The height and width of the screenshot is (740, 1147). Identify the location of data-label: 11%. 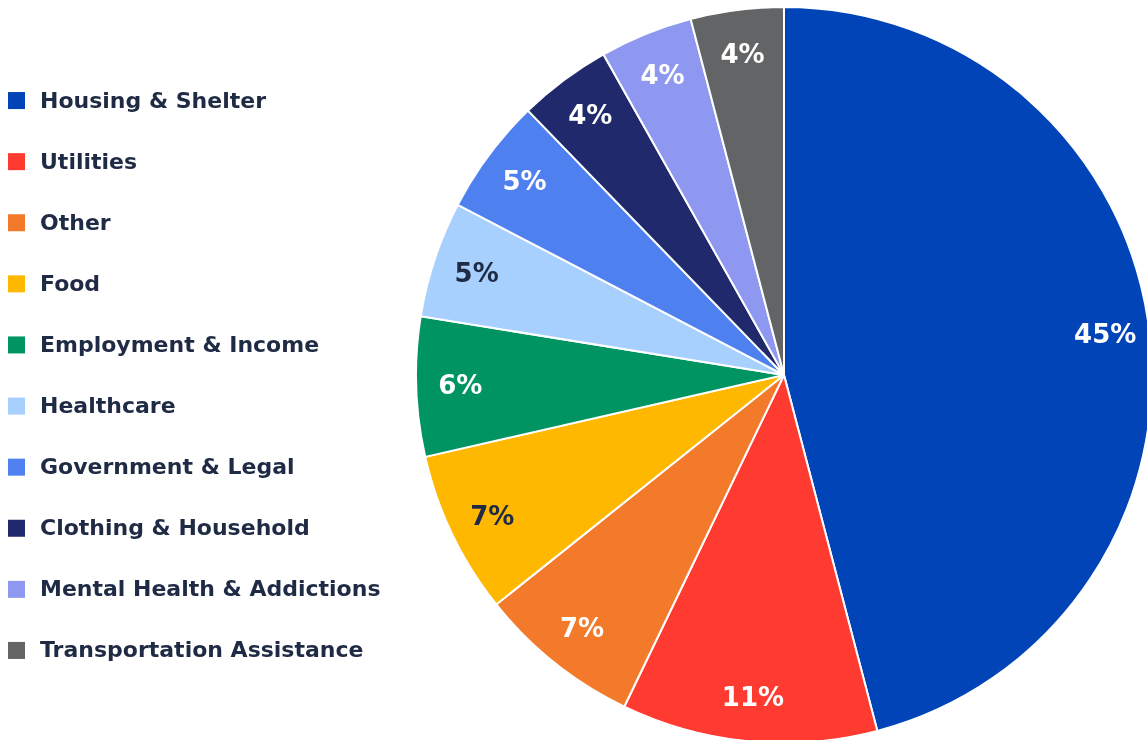
(753, 697).